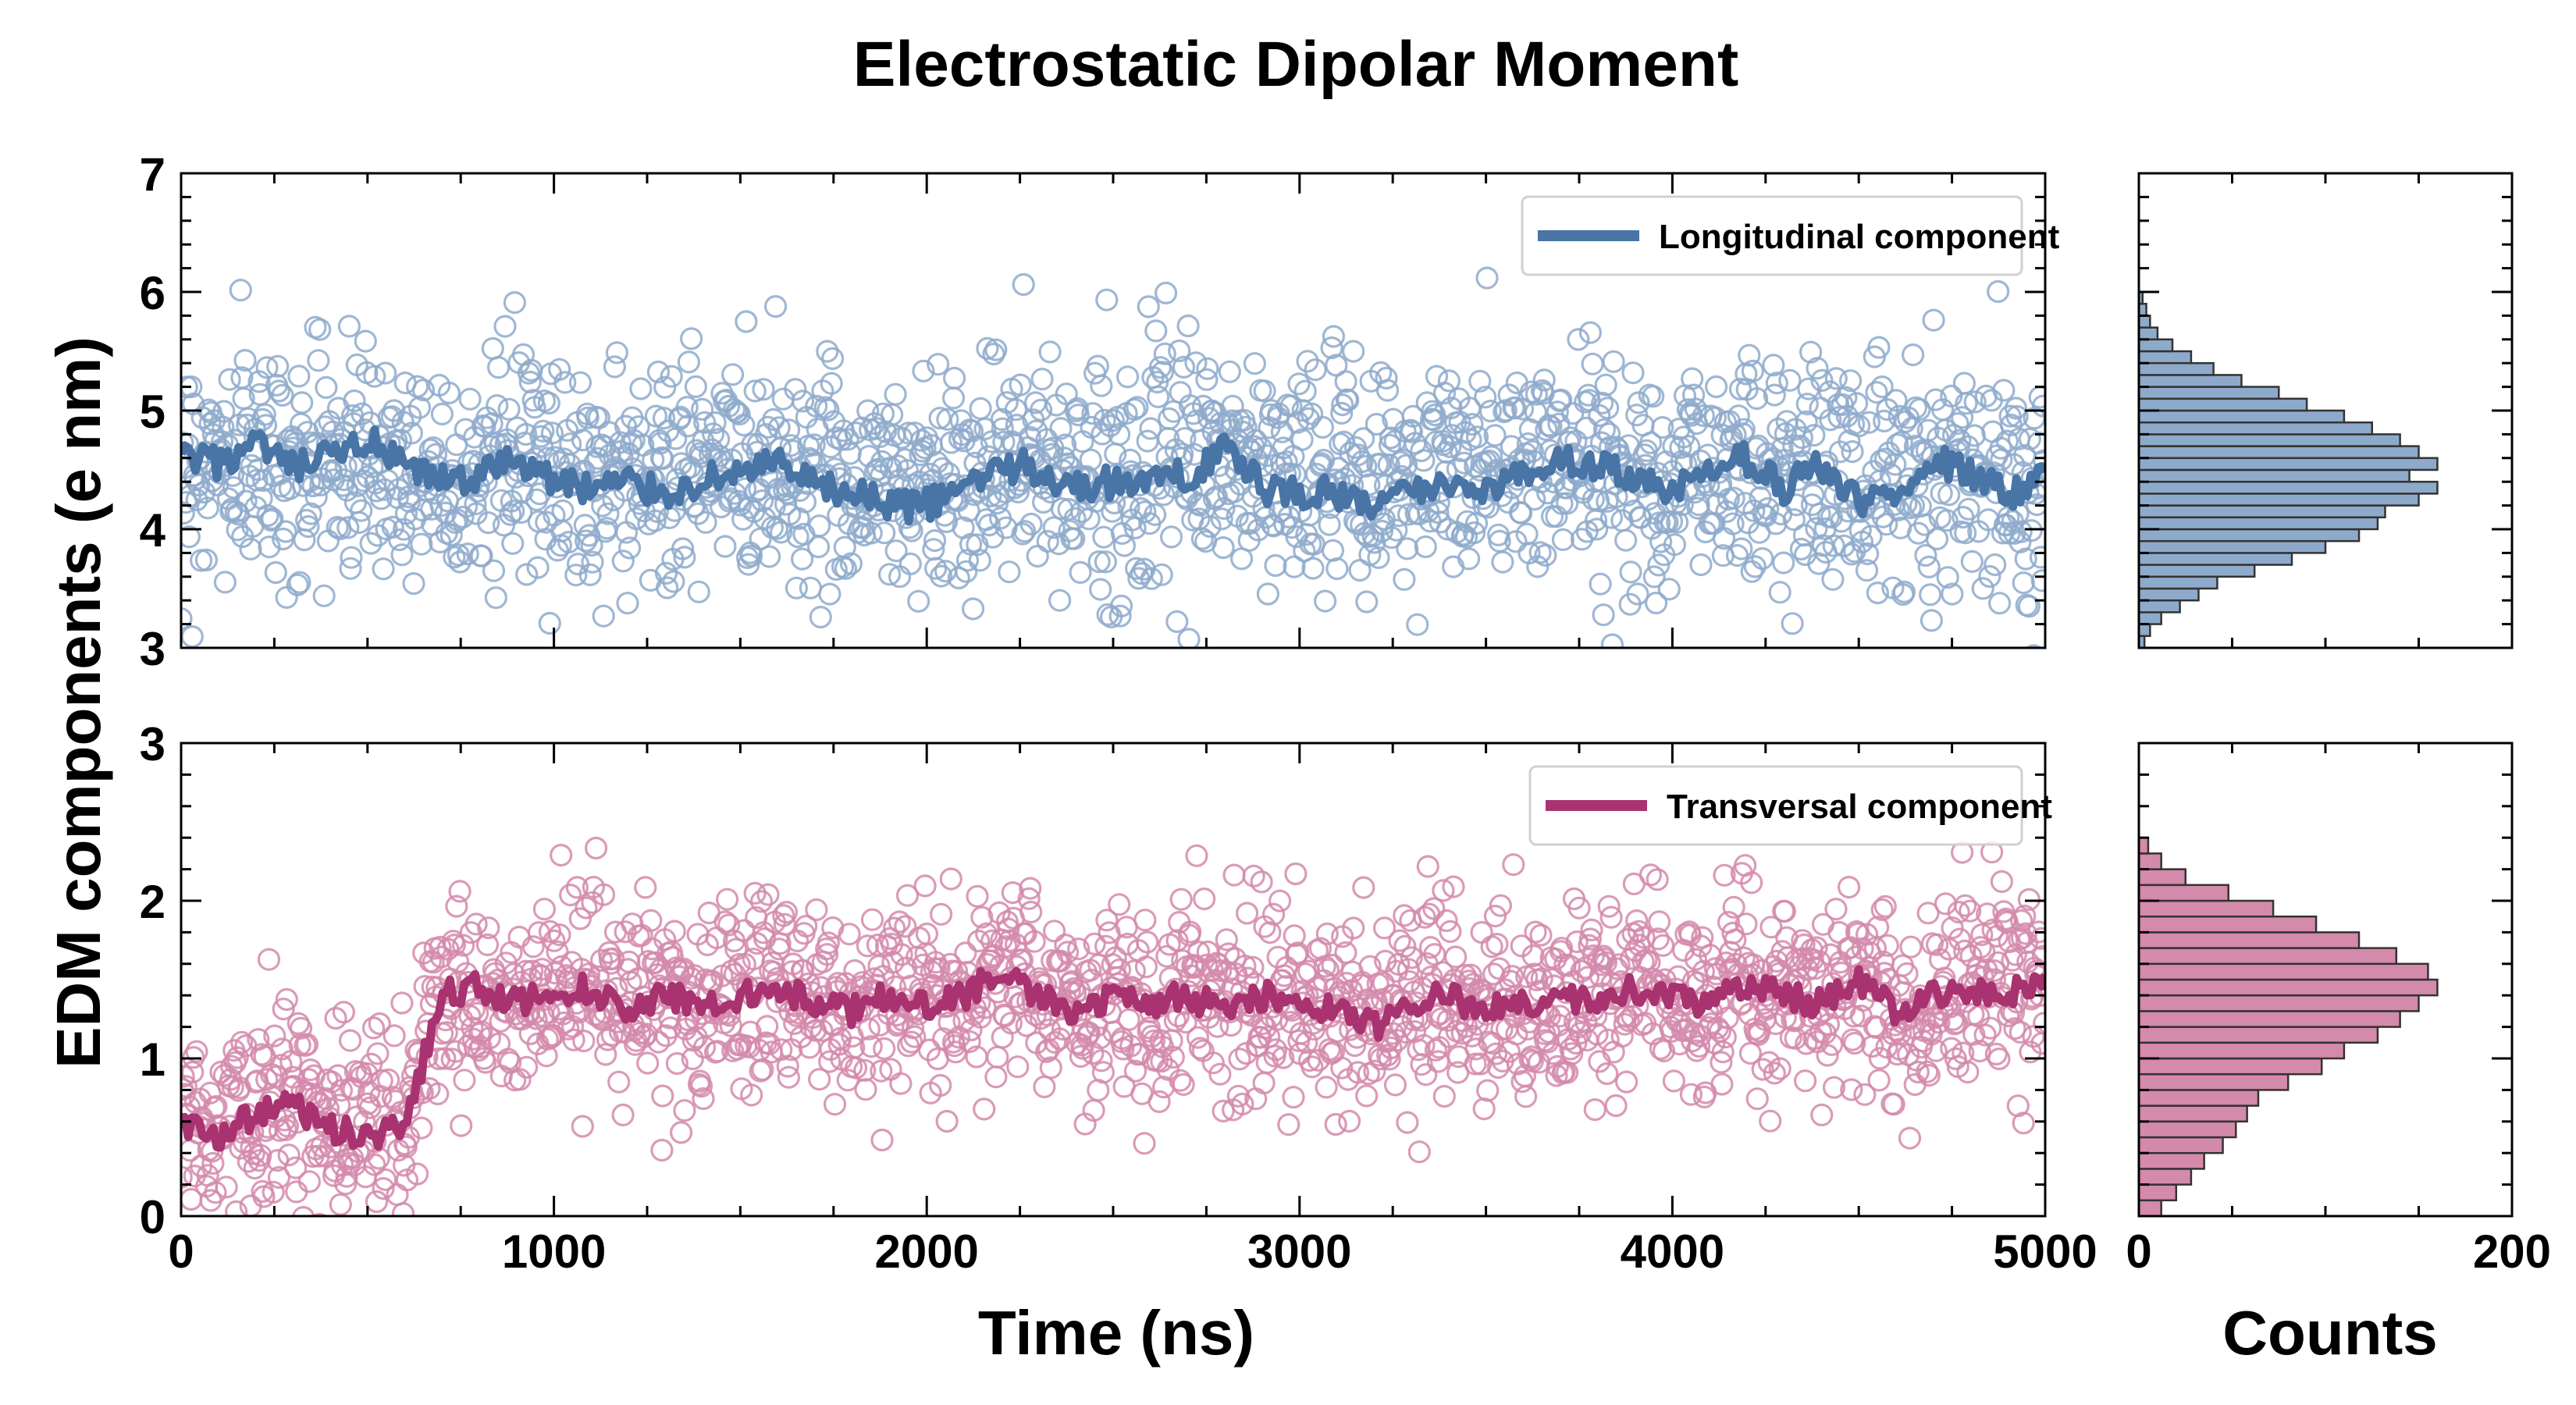 This screenshot has height=1405, width=2576. What do you see at coordinates (2288, 987) in the screenshot?
I see `bottom-hist-bar` at bounding box center [2288, 987].